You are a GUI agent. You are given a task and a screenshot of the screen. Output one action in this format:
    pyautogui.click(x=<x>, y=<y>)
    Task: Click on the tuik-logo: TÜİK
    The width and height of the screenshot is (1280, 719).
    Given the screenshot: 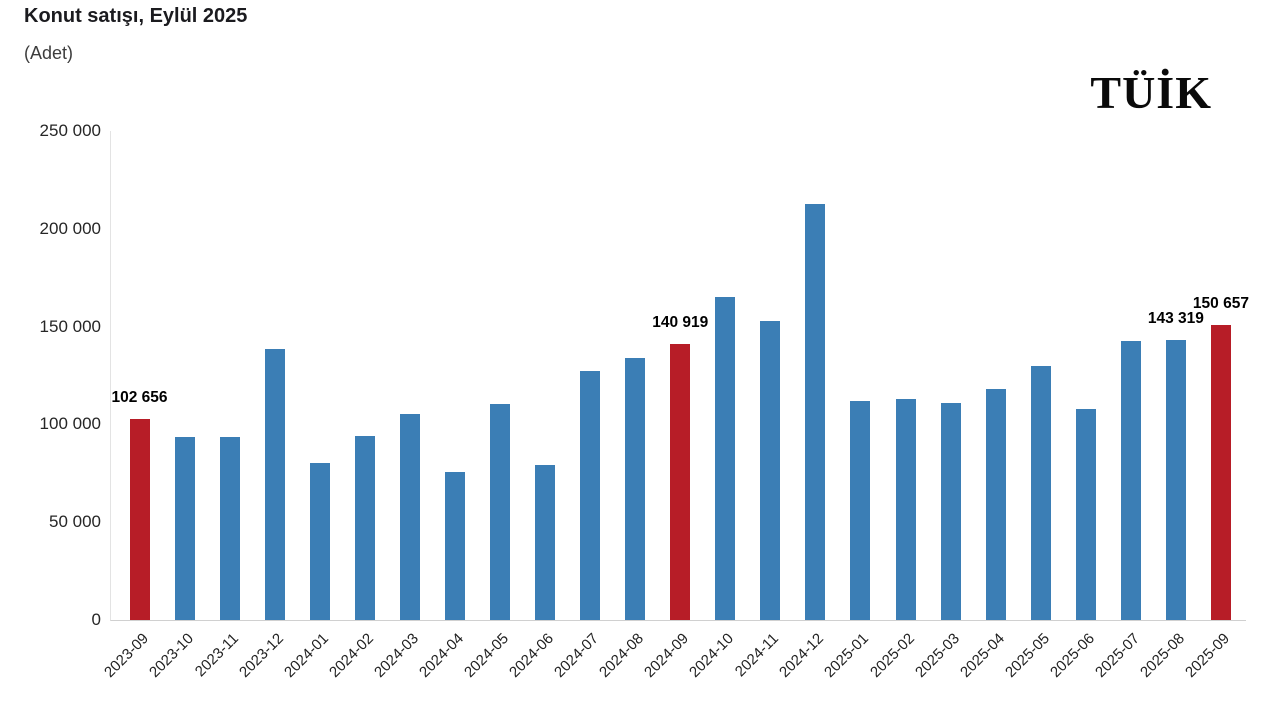 What is the action you would take?
    pyautogui.click(x=1151, y=92)
    